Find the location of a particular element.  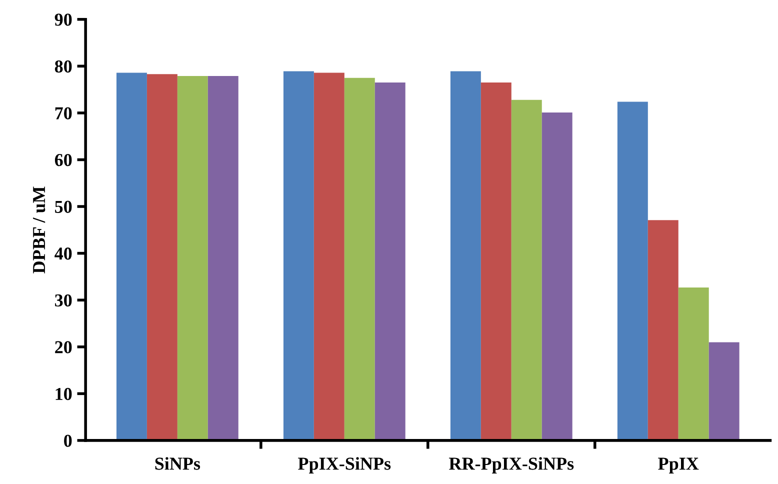

y-tick-label: 20 is located at coordinates (63, 347).